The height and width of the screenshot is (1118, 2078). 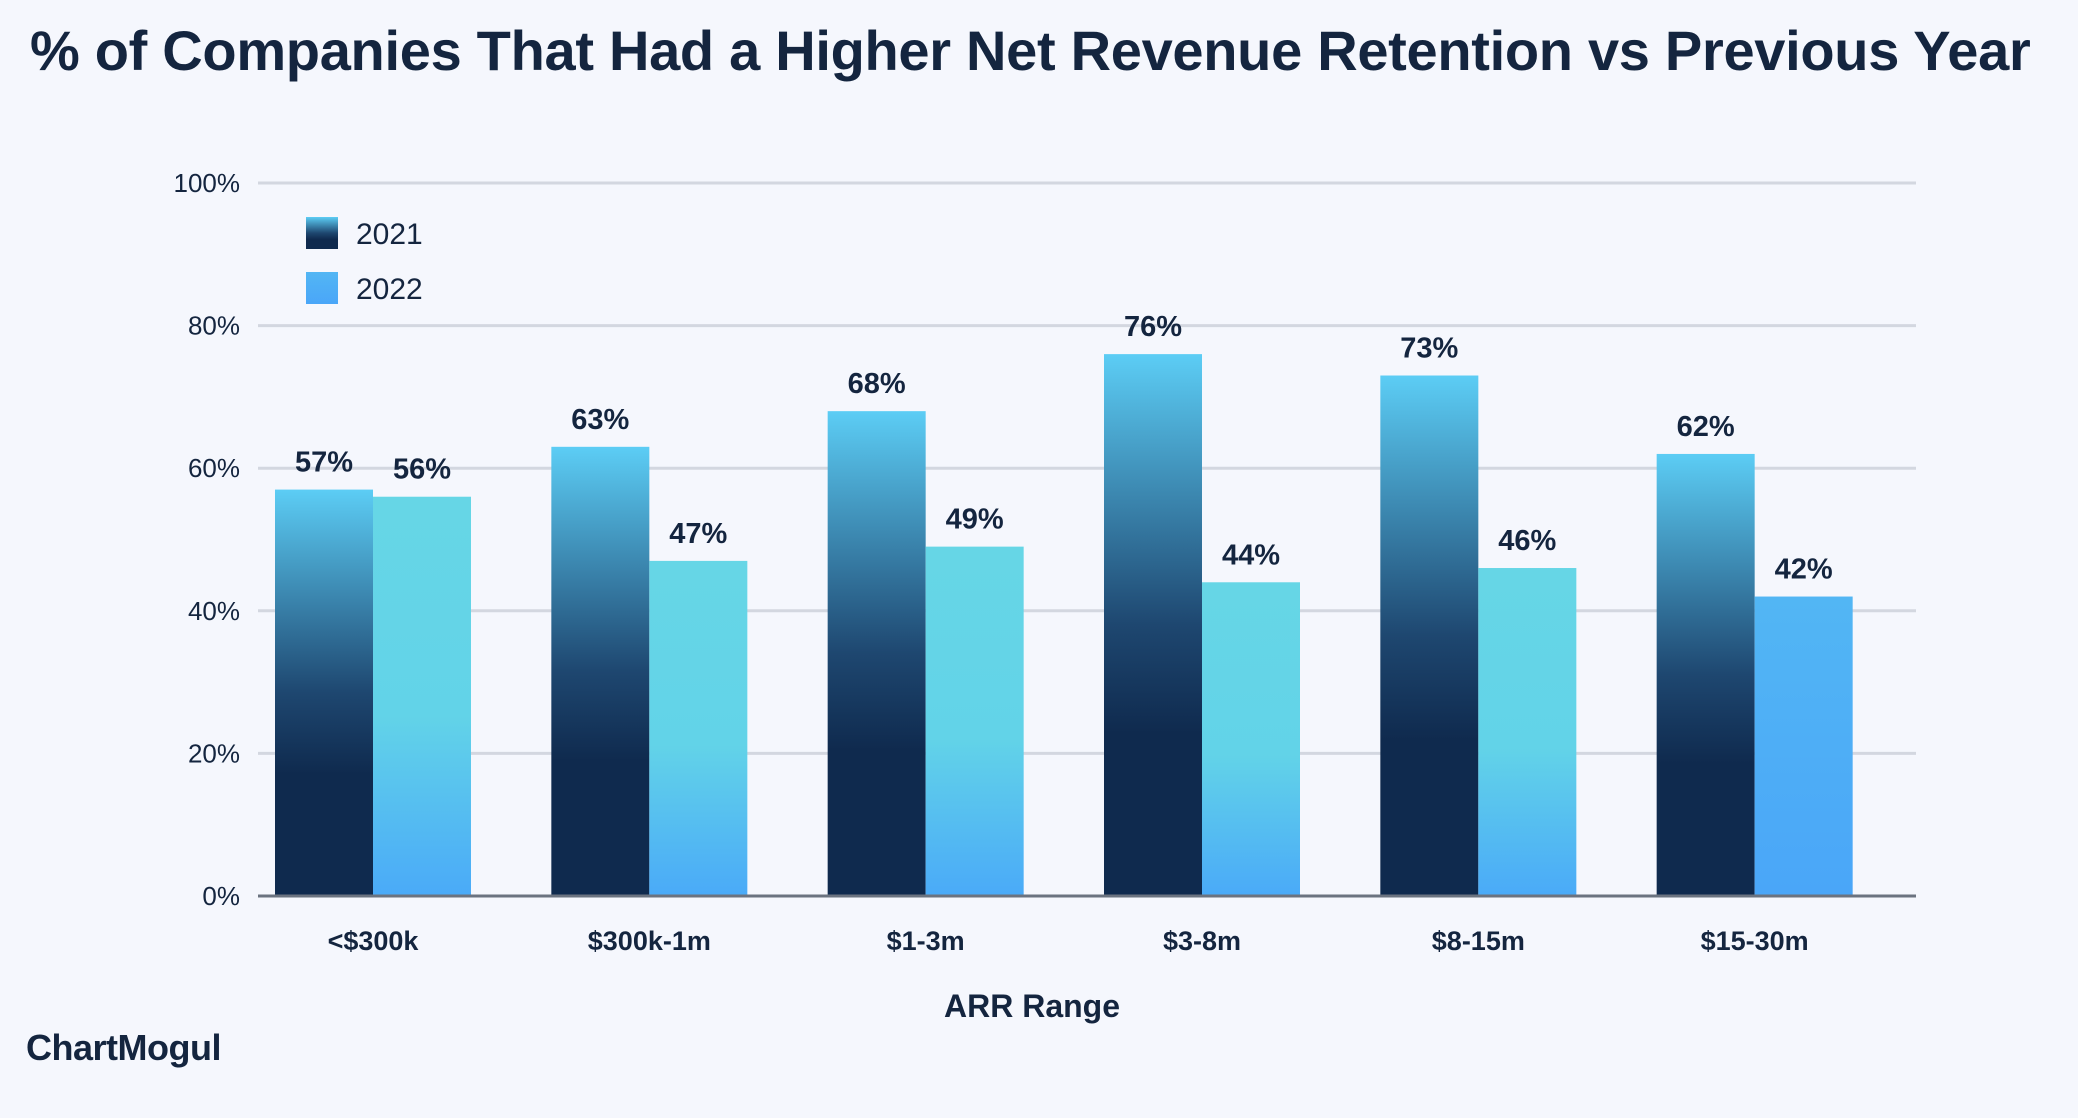 I want to click on x-tick-label: $15-30m, so click(x=1755, y=941).